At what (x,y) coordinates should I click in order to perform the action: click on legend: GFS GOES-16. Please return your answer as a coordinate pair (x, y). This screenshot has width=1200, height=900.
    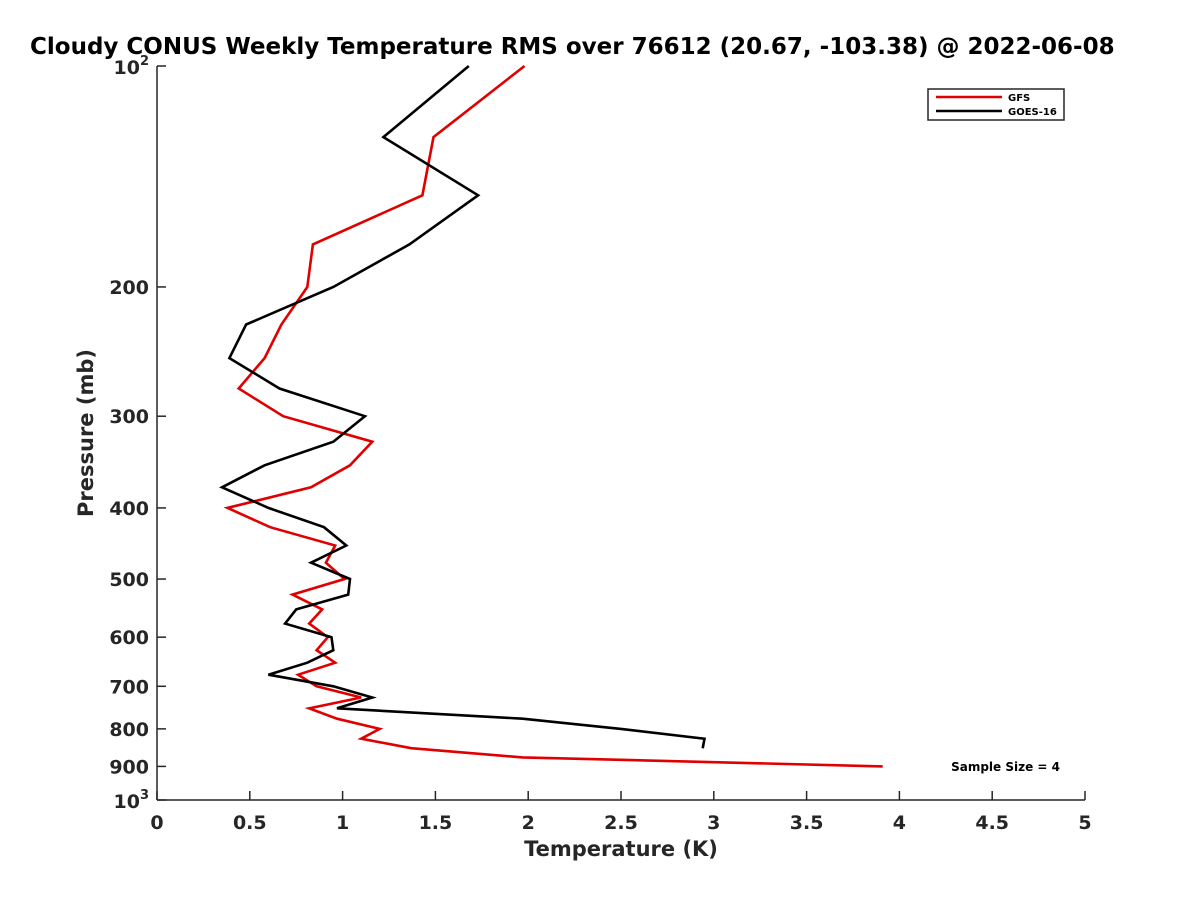
    Looking at the image, I should click on (996, 104).